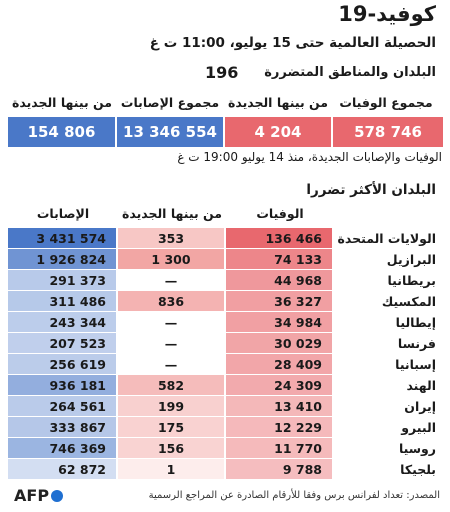 This screenshot has height=512, width=450. I want to click on country-name: إيطاليا, so click(415, 322).